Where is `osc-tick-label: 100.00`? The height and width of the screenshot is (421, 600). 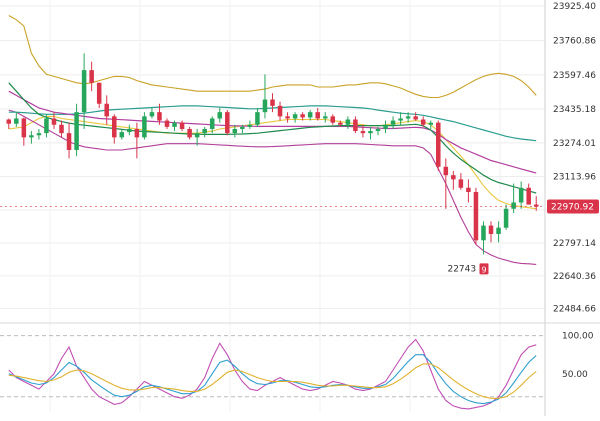 osc-tick-label: 100.00 is located at coordinates (578, 337).